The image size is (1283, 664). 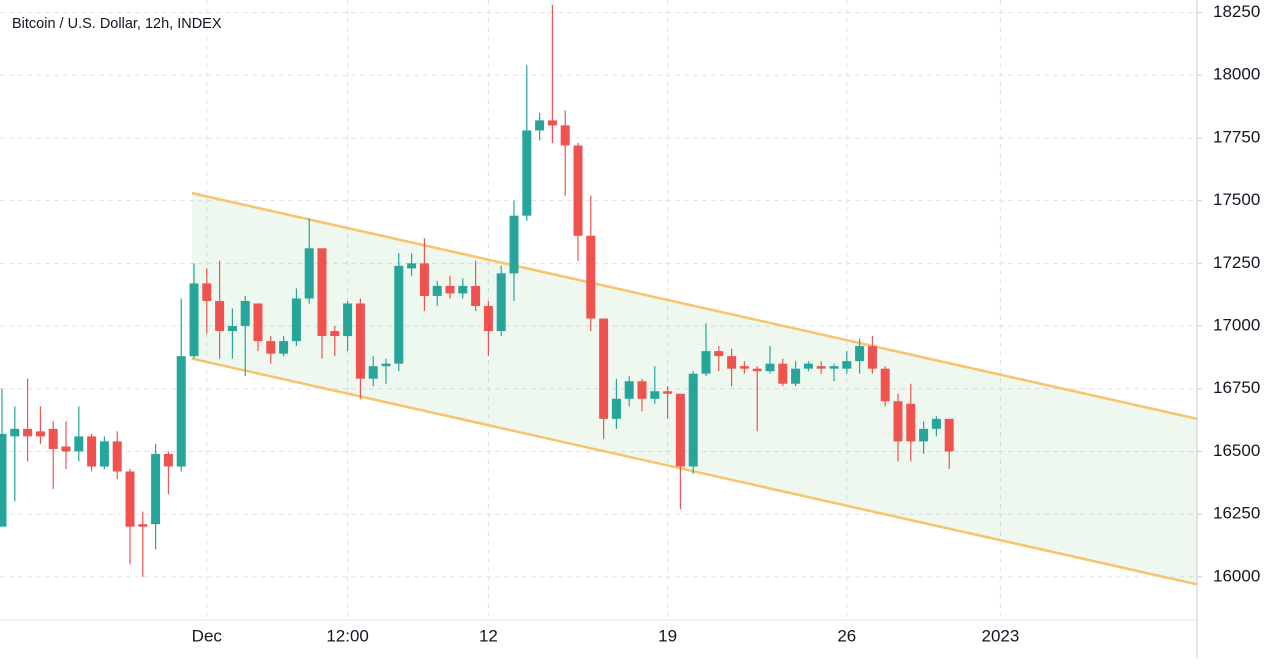 I want to click on y-tick-label: 16750, so click(x=1236, y=387).